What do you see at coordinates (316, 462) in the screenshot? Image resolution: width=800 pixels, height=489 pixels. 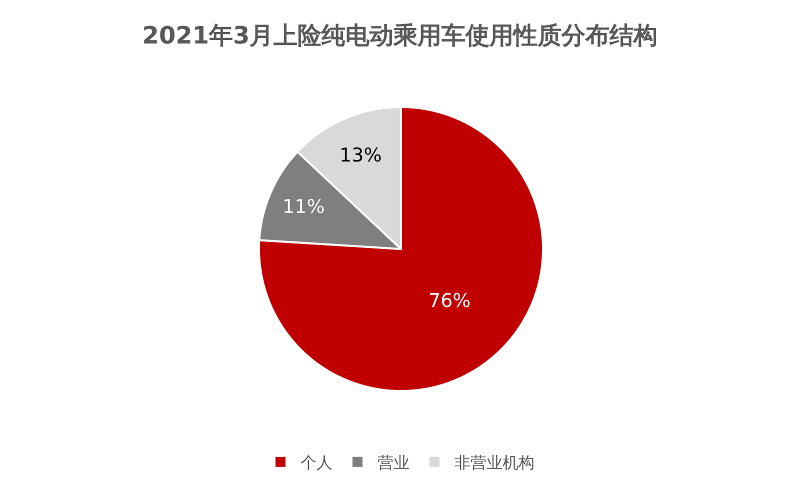 I see `legend-label: 个人` at bounding box center [316, 462].